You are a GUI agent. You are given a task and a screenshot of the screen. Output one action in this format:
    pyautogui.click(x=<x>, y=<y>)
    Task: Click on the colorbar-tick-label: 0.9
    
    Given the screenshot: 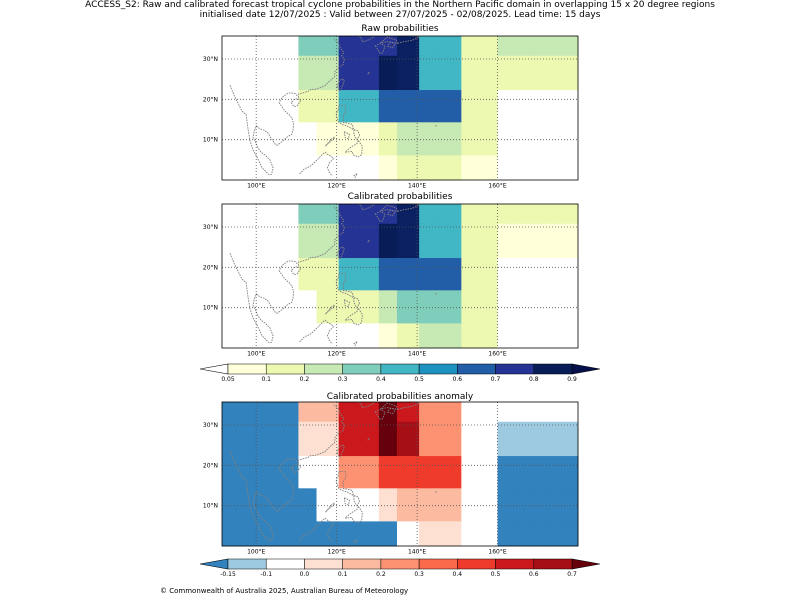 What is the action you would take?
    pyautogui.click(x=572, y=379)
    